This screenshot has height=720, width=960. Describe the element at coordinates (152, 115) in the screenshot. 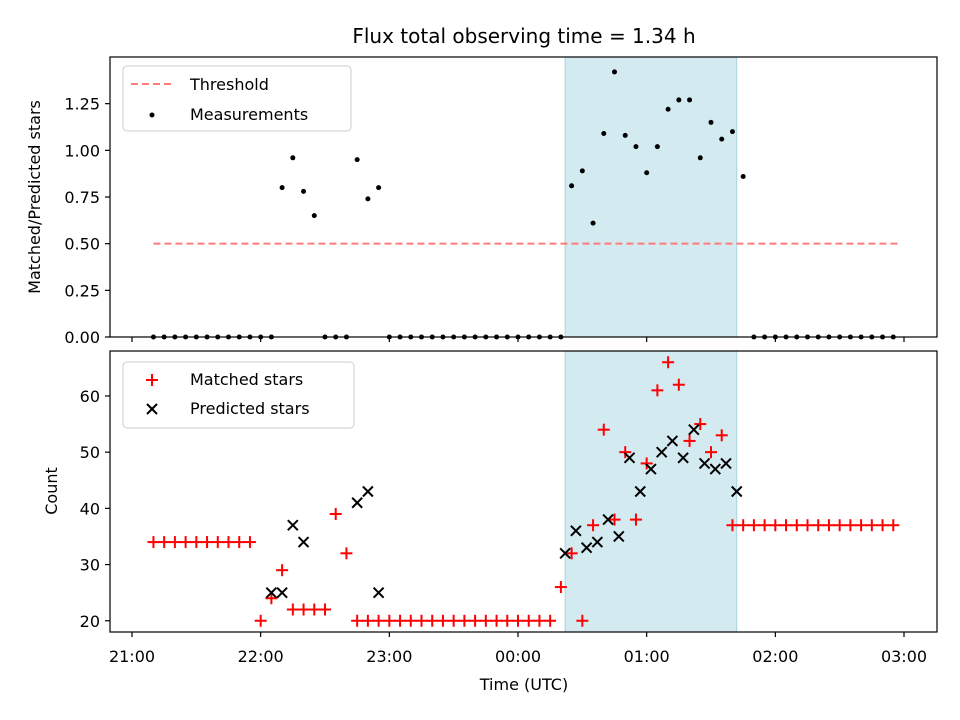

I see `measurements-legend-swatch` at that location.